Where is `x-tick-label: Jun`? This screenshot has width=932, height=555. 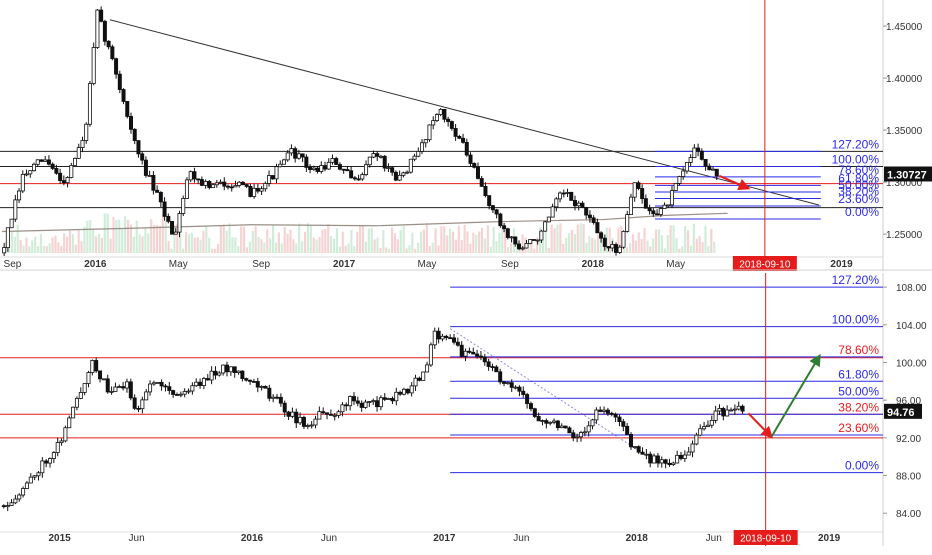
x-tick-label: Jun is located at coordinates (329, 538).